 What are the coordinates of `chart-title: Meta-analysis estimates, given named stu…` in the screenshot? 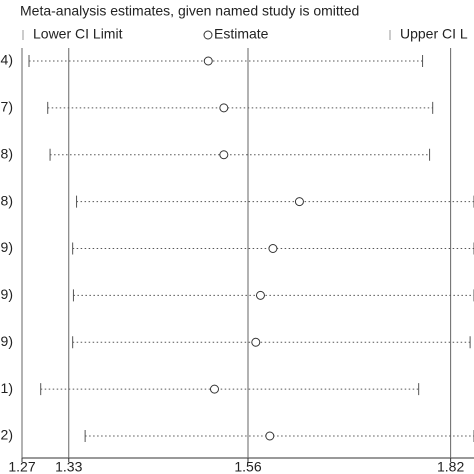 It's located at (189, 11).